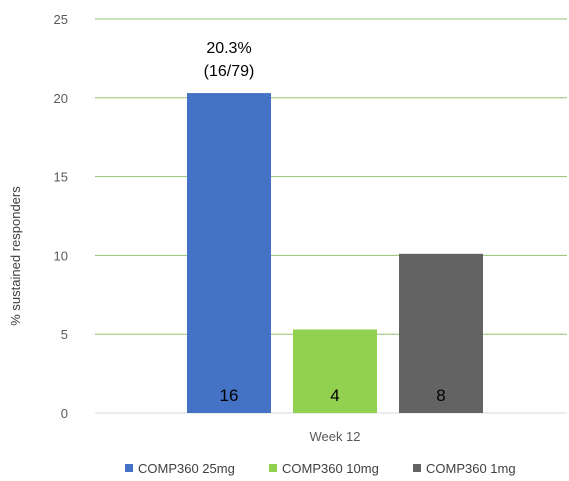 This screenshot has width=569, height=481. Describe the element at coordinates (186, 468) in the screenshot. I see `legend-label: COMP360 25mg` at that location.